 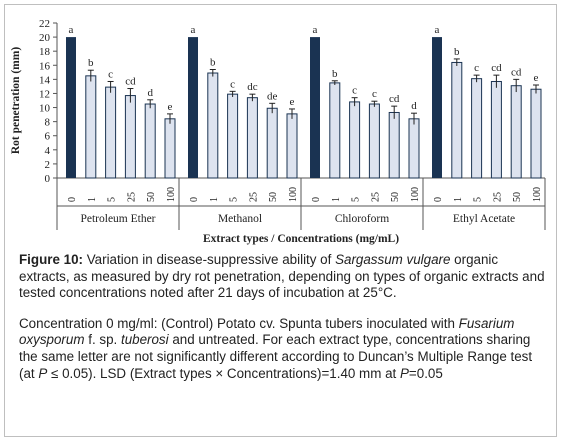 I want to click on caption-note-b: f. sp., so click(x=102, y=340).